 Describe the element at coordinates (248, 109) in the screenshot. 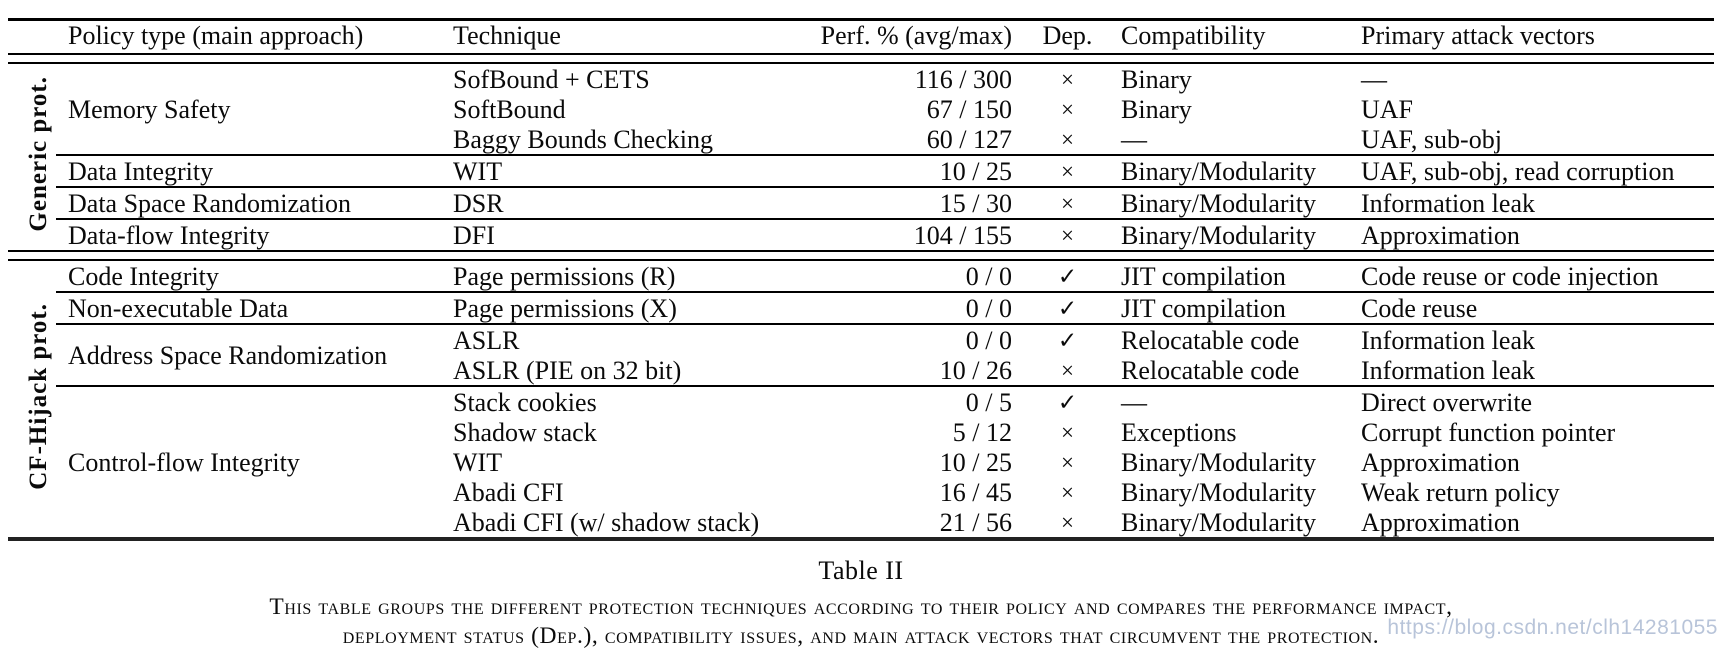

I see `policy-cell: Memory Safety` at that location.